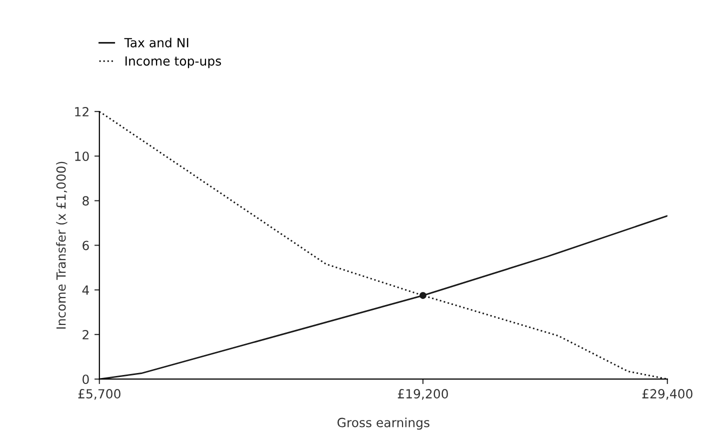 This screenshot has height=446, width=710. What do you see at coordinates (85, 290) in the screenshot?
I see `y-tick-label: 4` at bounding box center [85, 290].